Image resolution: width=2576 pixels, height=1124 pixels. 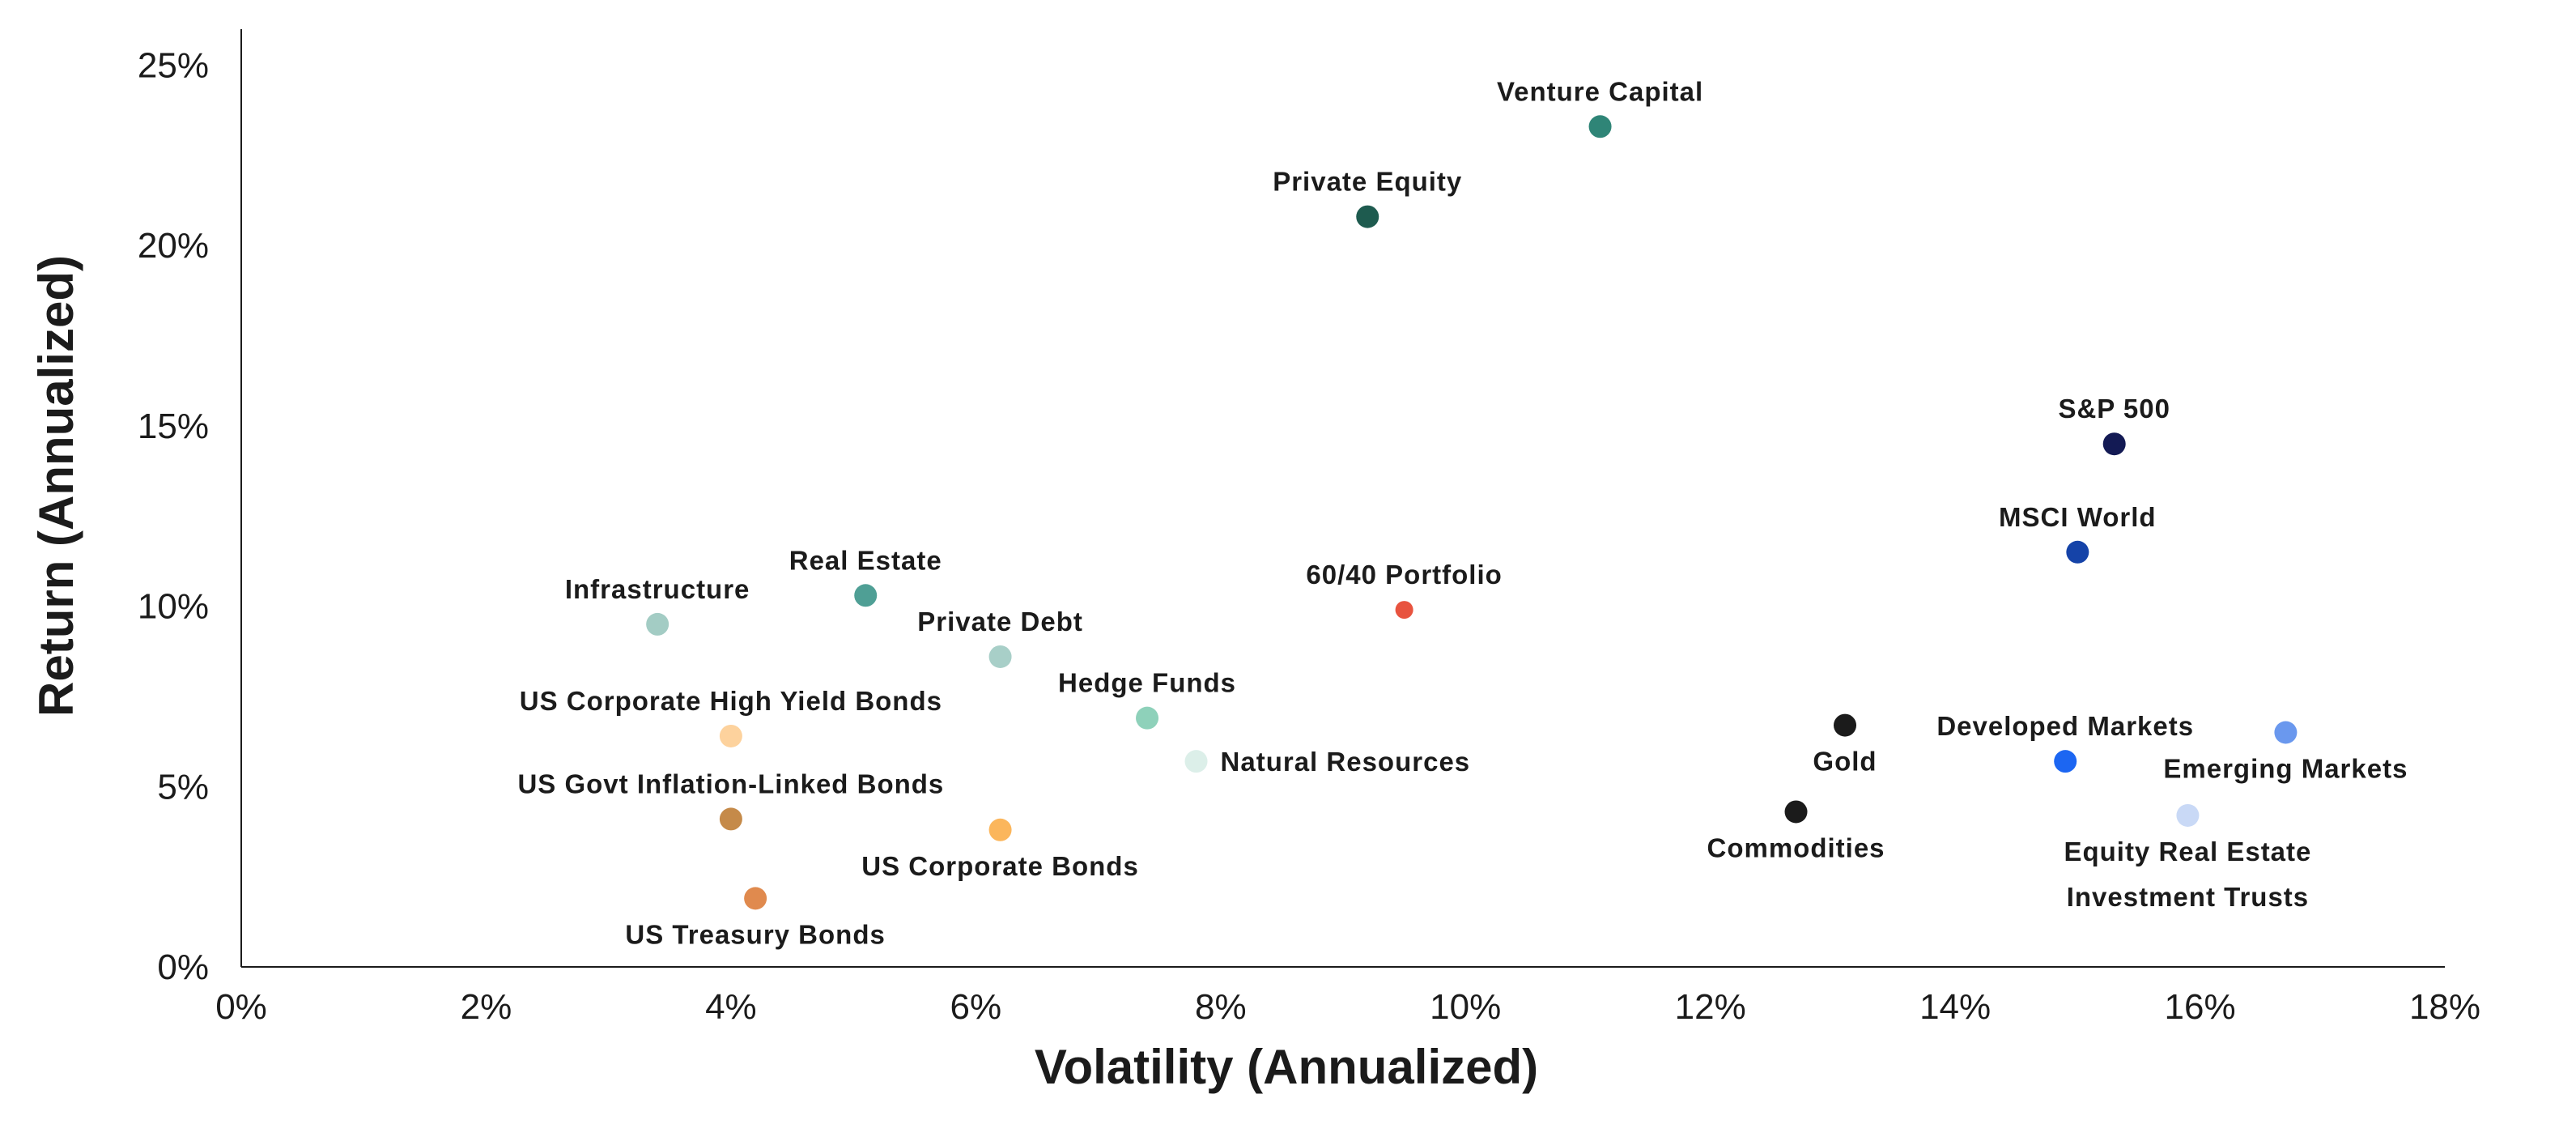 What do you see at coordinates (1796, 812) in the screenshot?
I see `point-commodities` at bounding box center [1796, 812].